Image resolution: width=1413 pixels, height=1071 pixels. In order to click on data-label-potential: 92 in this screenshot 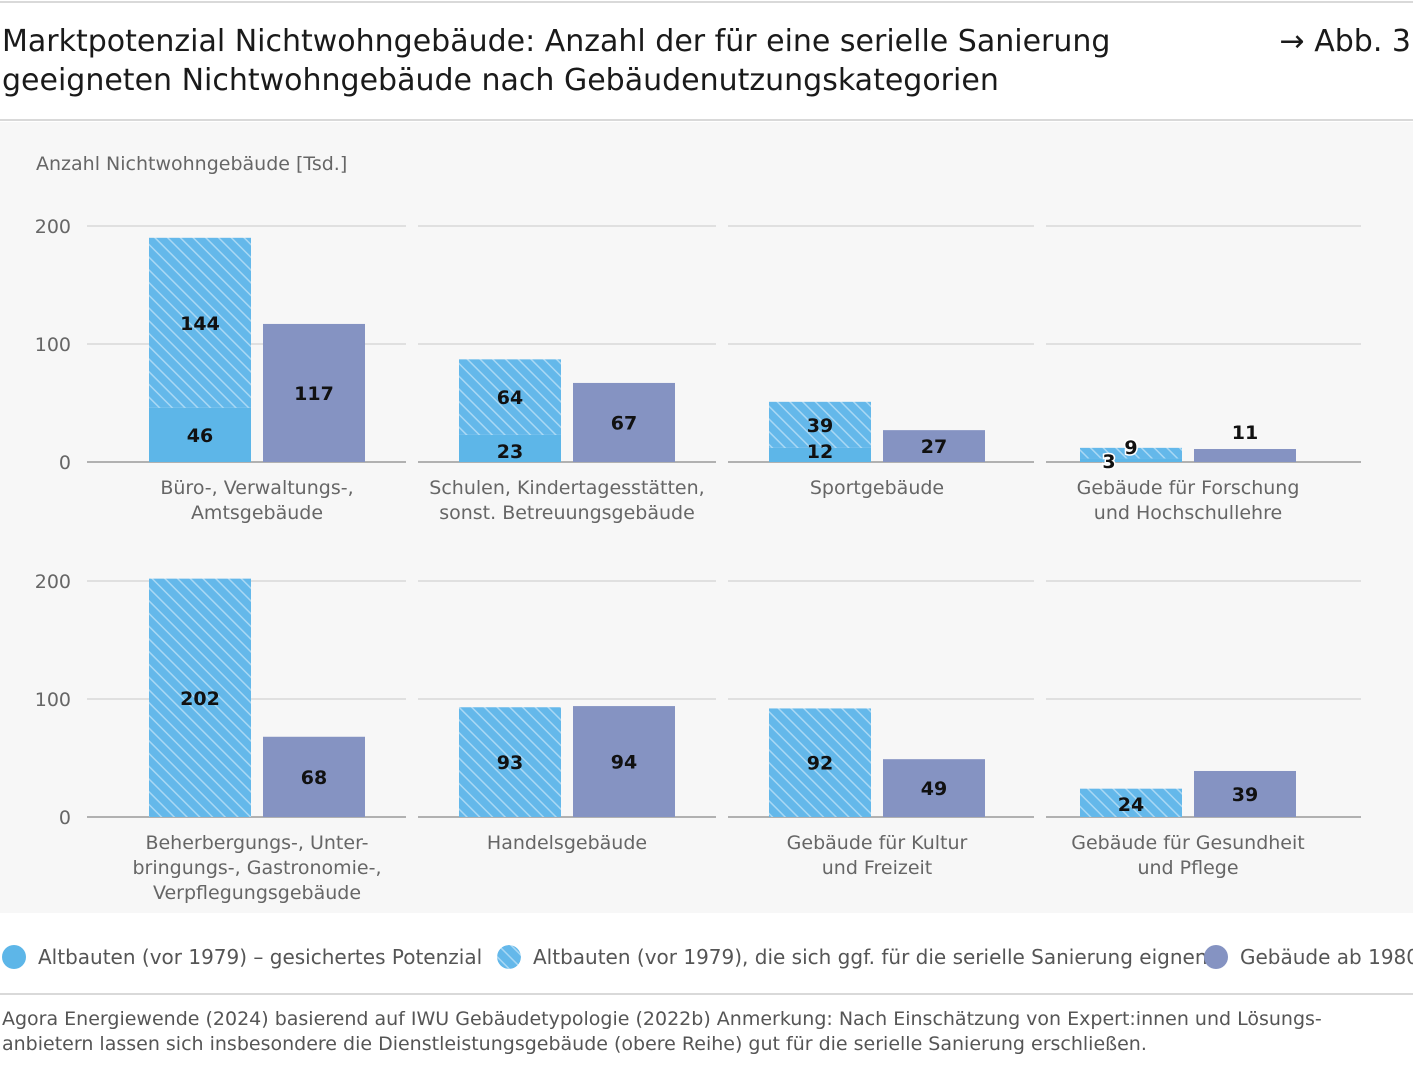, I will do `click(820, 764)`.